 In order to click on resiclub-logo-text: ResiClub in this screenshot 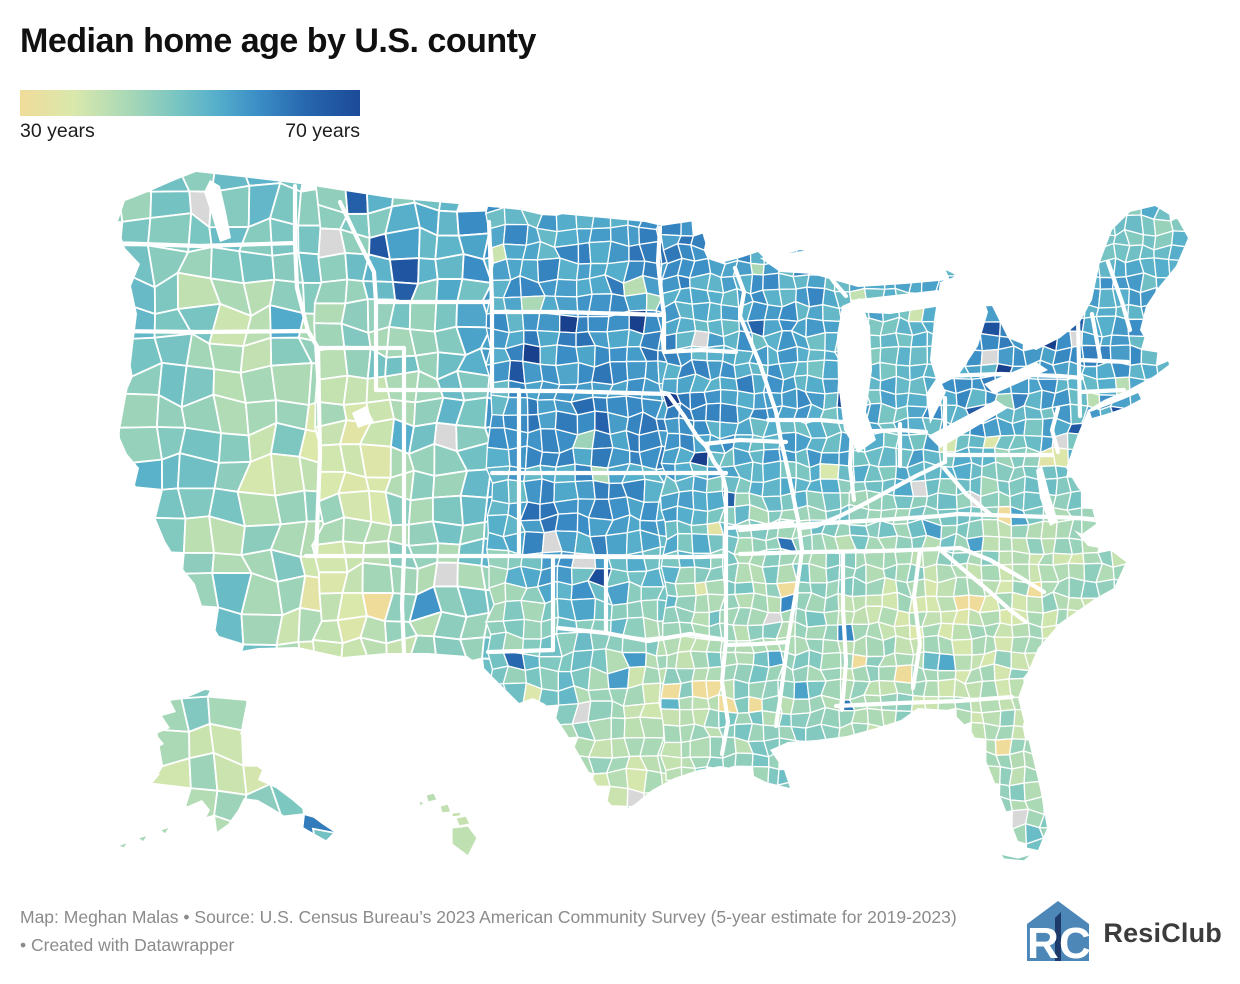, I will do `click(1162, 933)`.